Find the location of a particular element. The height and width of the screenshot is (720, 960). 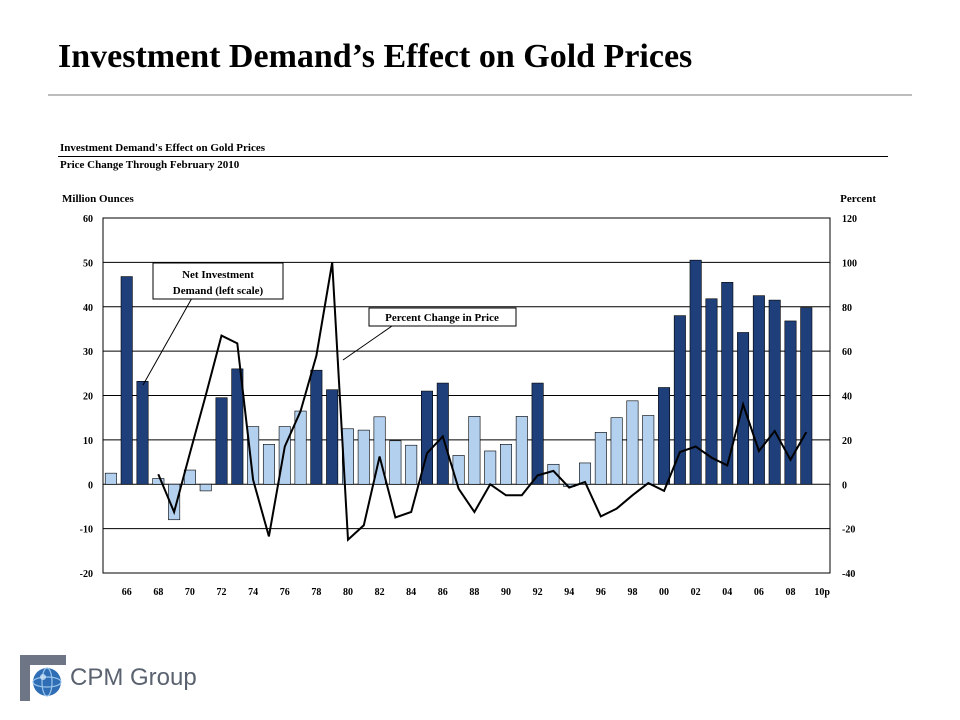

right-tick-label: 100 is located at coordinates (849, 263).